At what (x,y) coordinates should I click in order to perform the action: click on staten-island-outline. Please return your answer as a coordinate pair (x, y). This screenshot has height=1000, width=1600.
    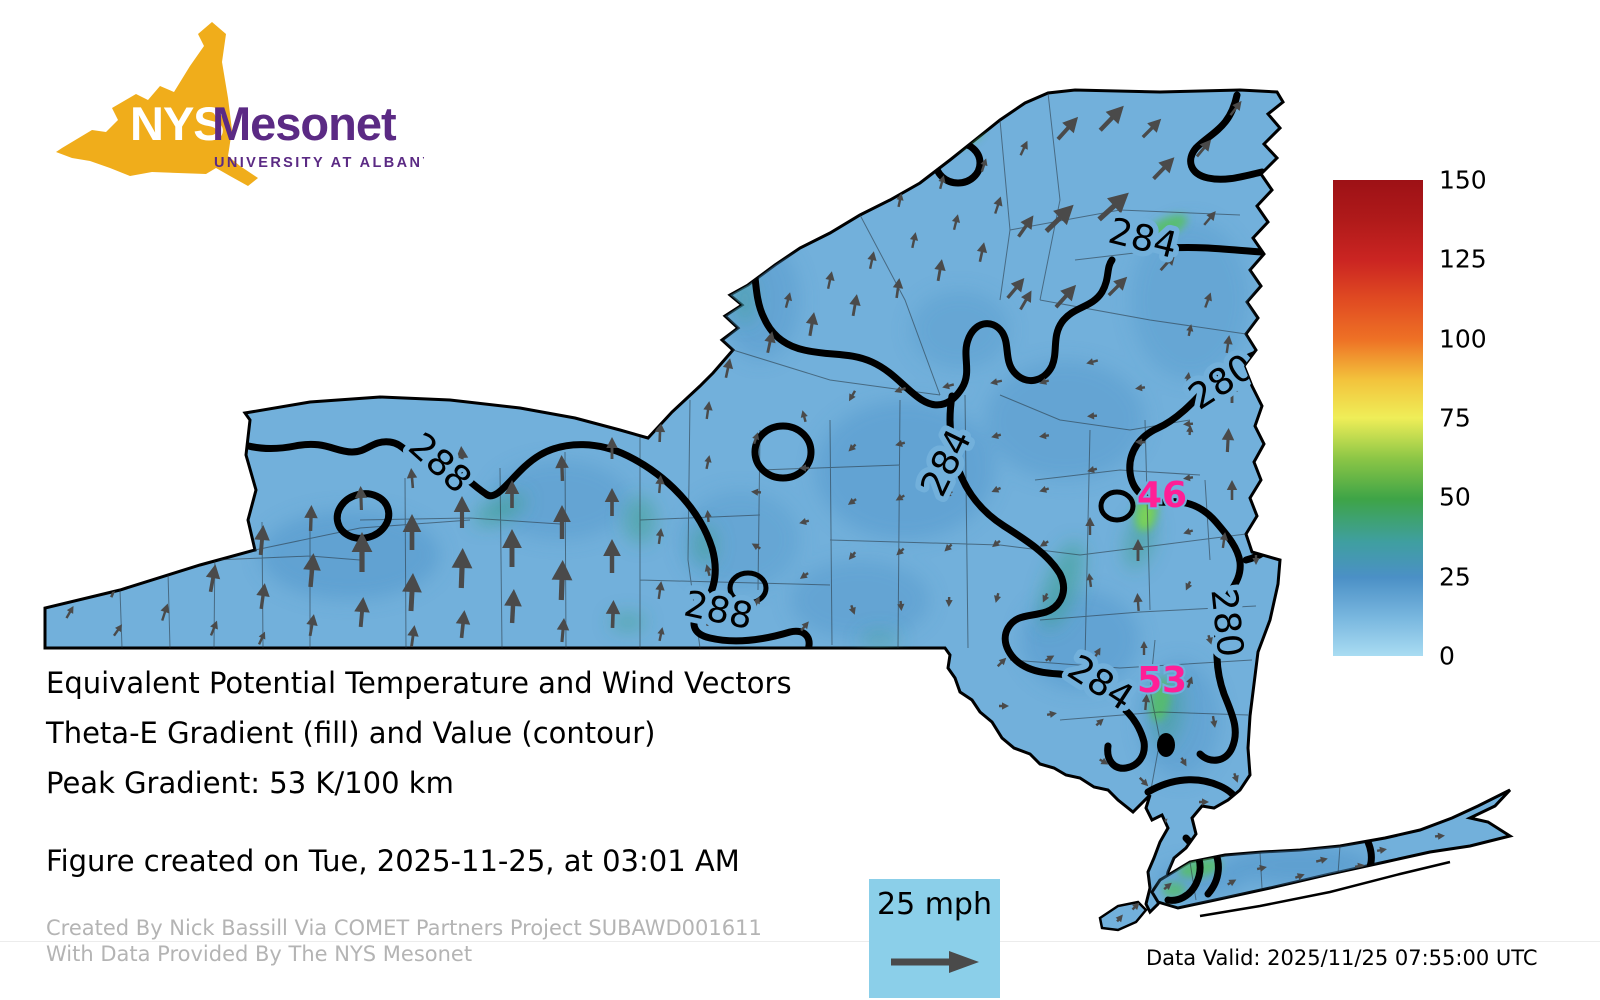
    Looking at the image, I should click on (1123, 916).